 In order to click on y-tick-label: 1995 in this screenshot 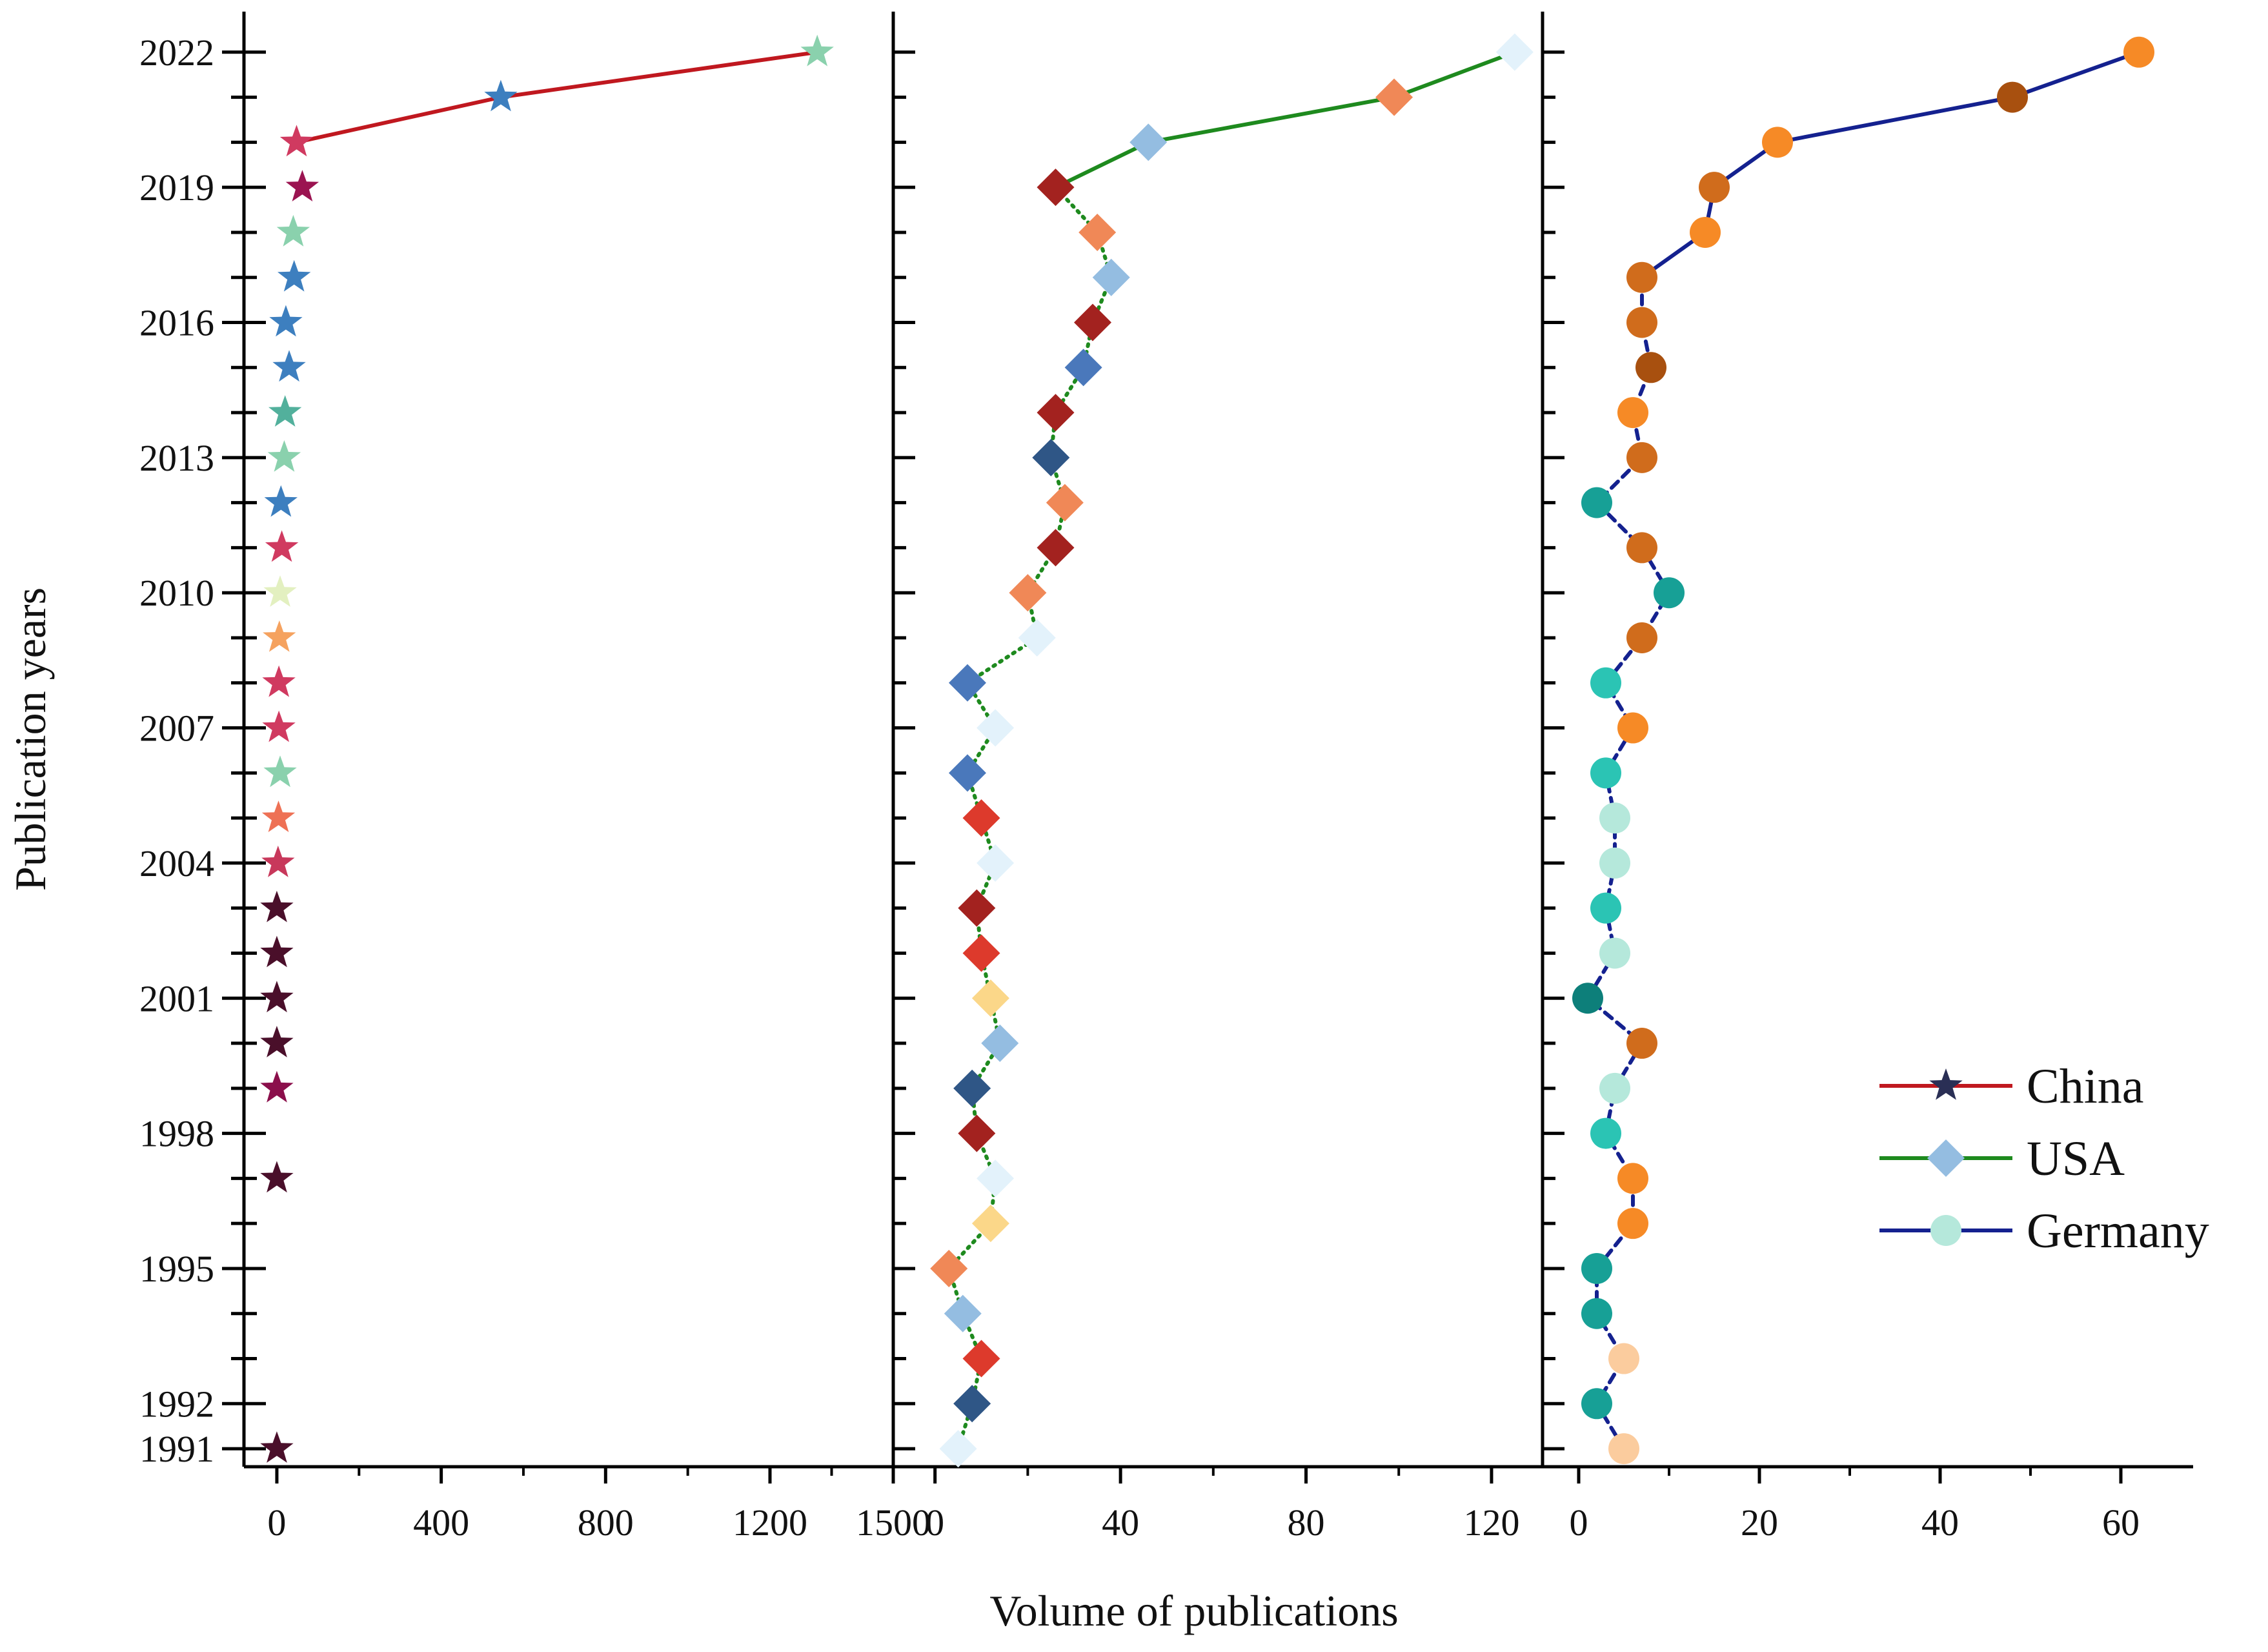, I will do `click(176, 1269)`.